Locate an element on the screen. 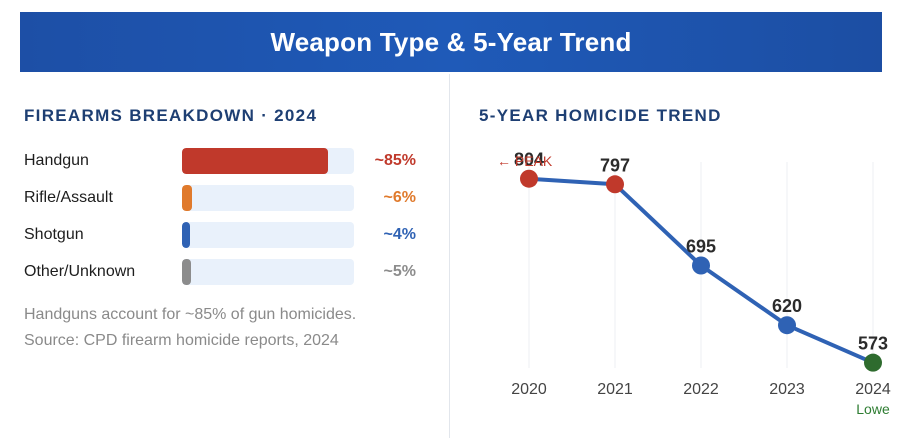 The height and width of the screenshot is (438, 900). breakdown-row-other: Other/Unknown ~5% is located at coordinates (224, 275).